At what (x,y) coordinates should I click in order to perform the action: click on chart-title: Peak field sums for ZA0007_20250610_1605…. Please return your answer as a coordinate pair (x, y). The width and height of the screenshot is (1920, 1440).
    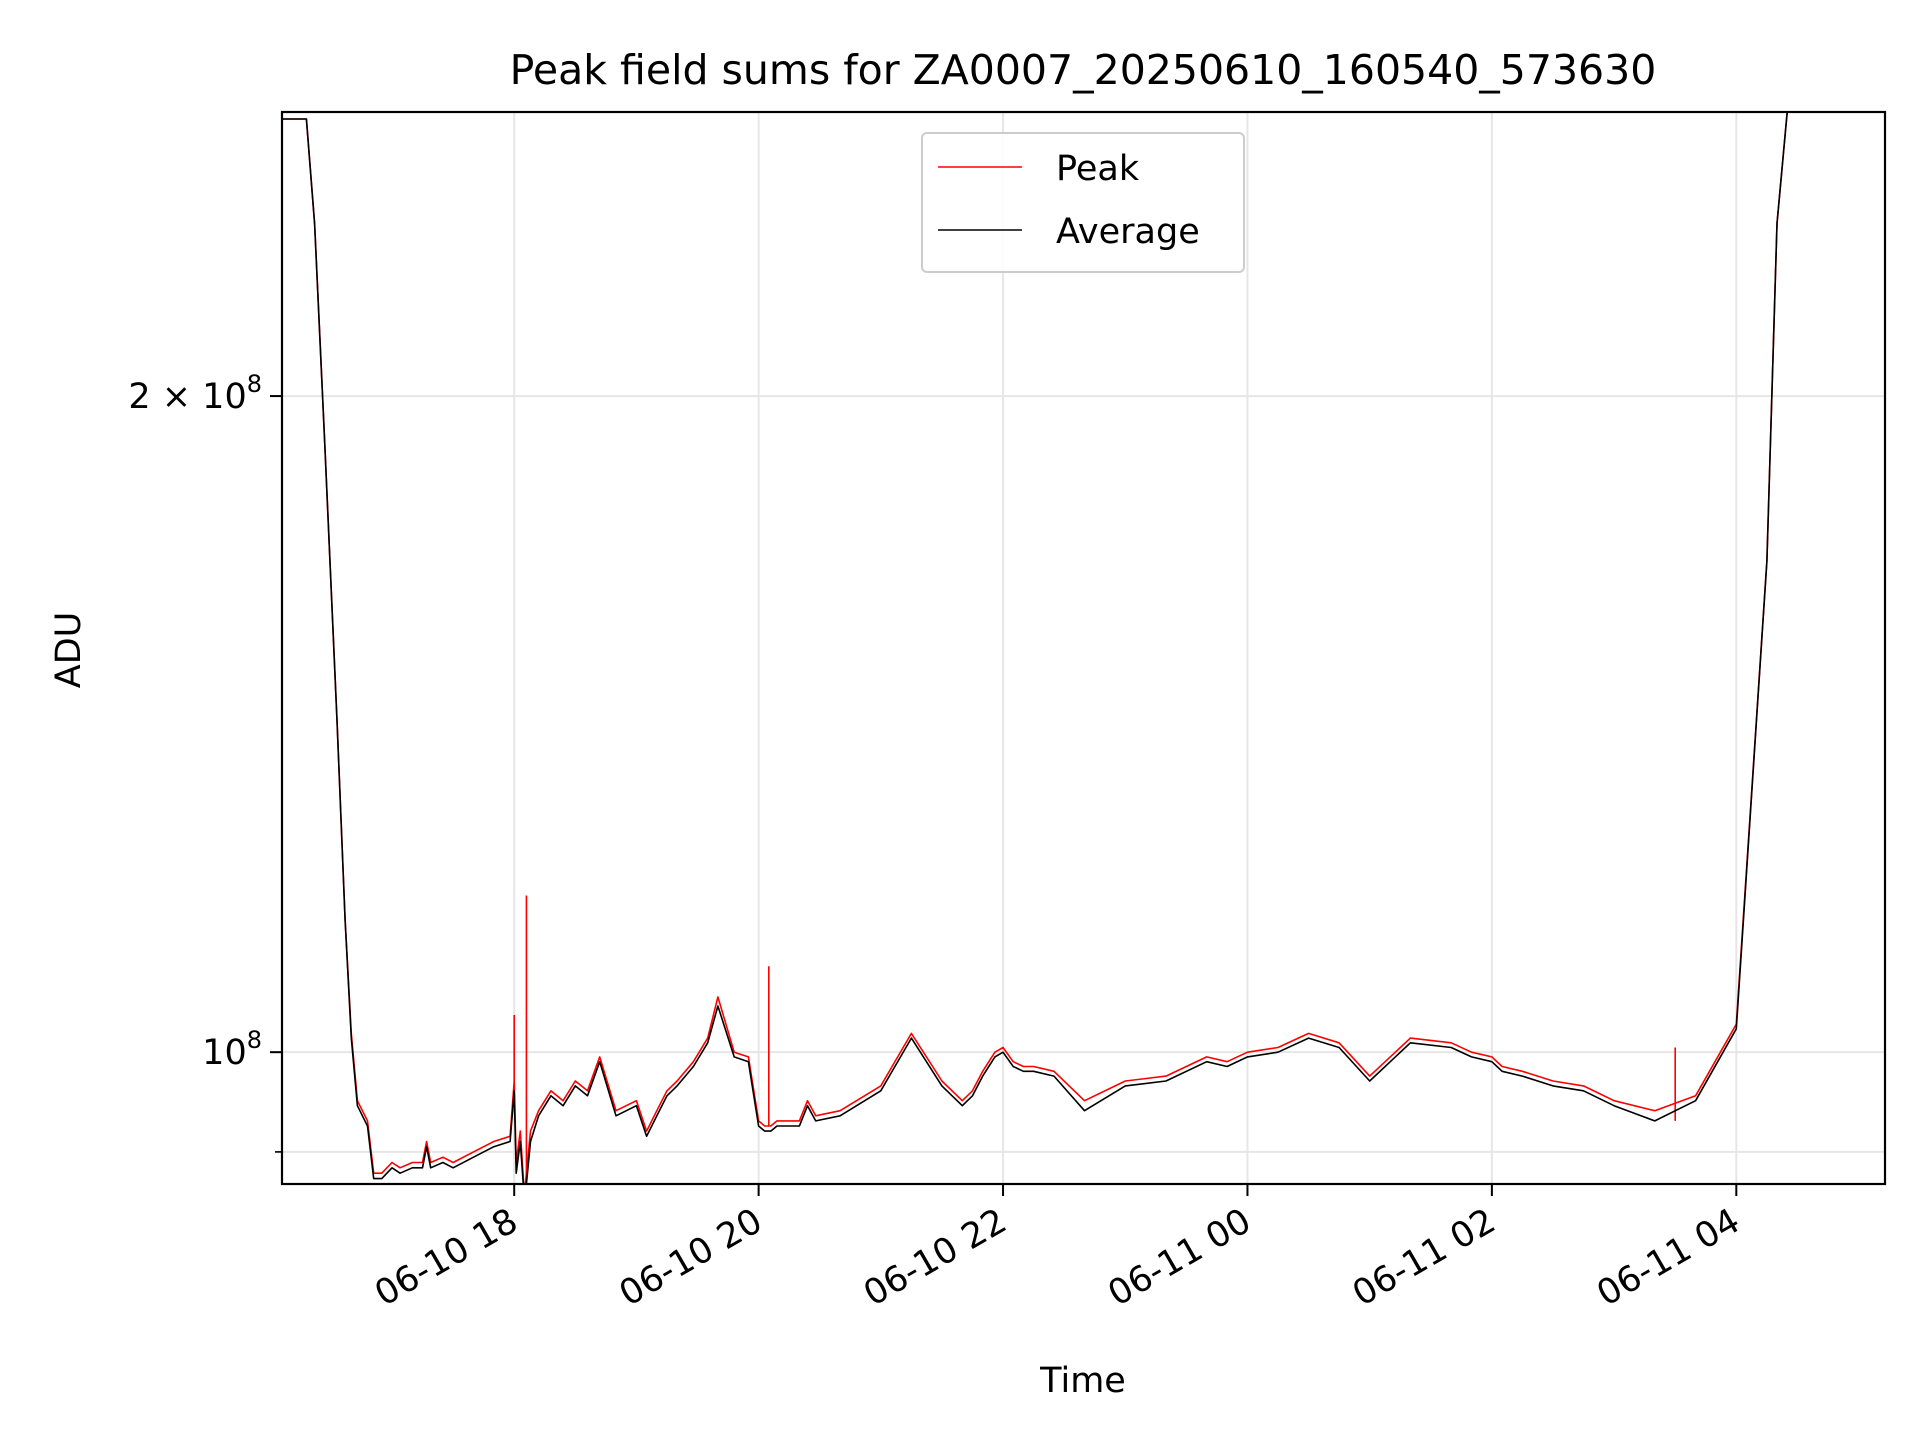
    Looking at the image, I should click on (1083, 70).